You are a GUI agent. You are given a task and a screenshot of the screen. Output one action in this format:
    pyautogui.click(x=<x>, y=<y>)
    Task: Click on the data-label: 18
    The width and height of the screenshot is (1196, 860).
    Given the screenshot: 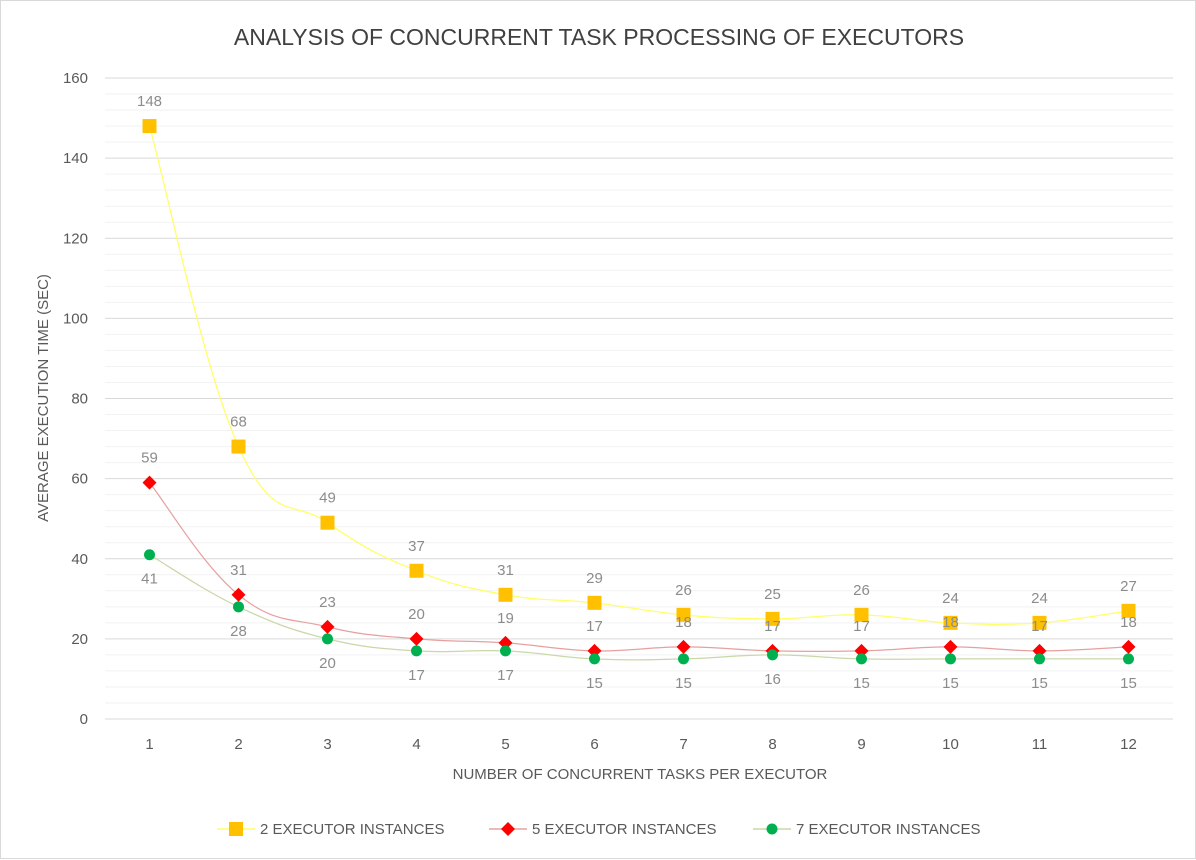 What is the action you would take?
    pyautogui.click(x=683, y=622)
    